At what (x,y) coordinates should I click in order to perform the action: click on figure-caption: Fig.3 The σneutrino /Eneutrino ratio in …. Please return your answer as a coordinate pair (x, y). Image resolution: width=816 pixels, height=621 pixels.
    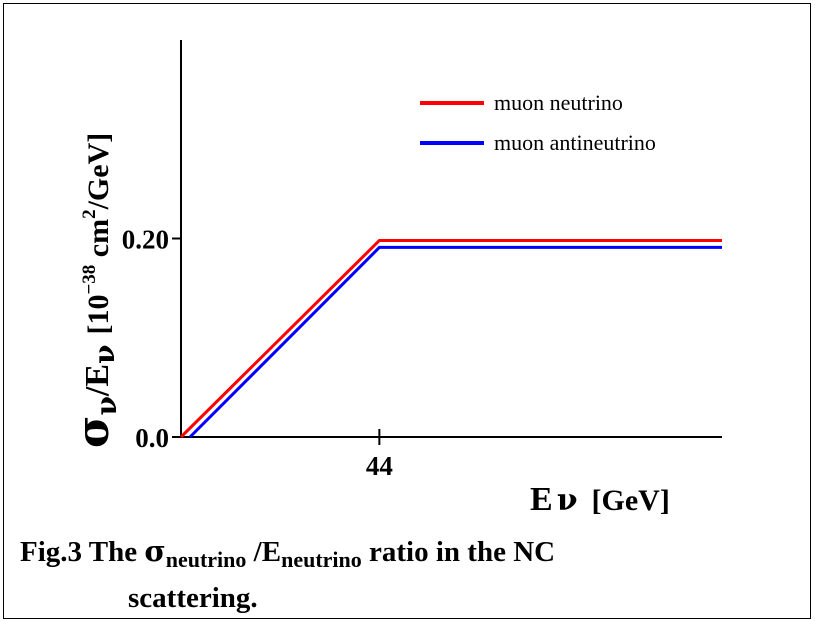
    Looking at the image, I should click on (410, 574).